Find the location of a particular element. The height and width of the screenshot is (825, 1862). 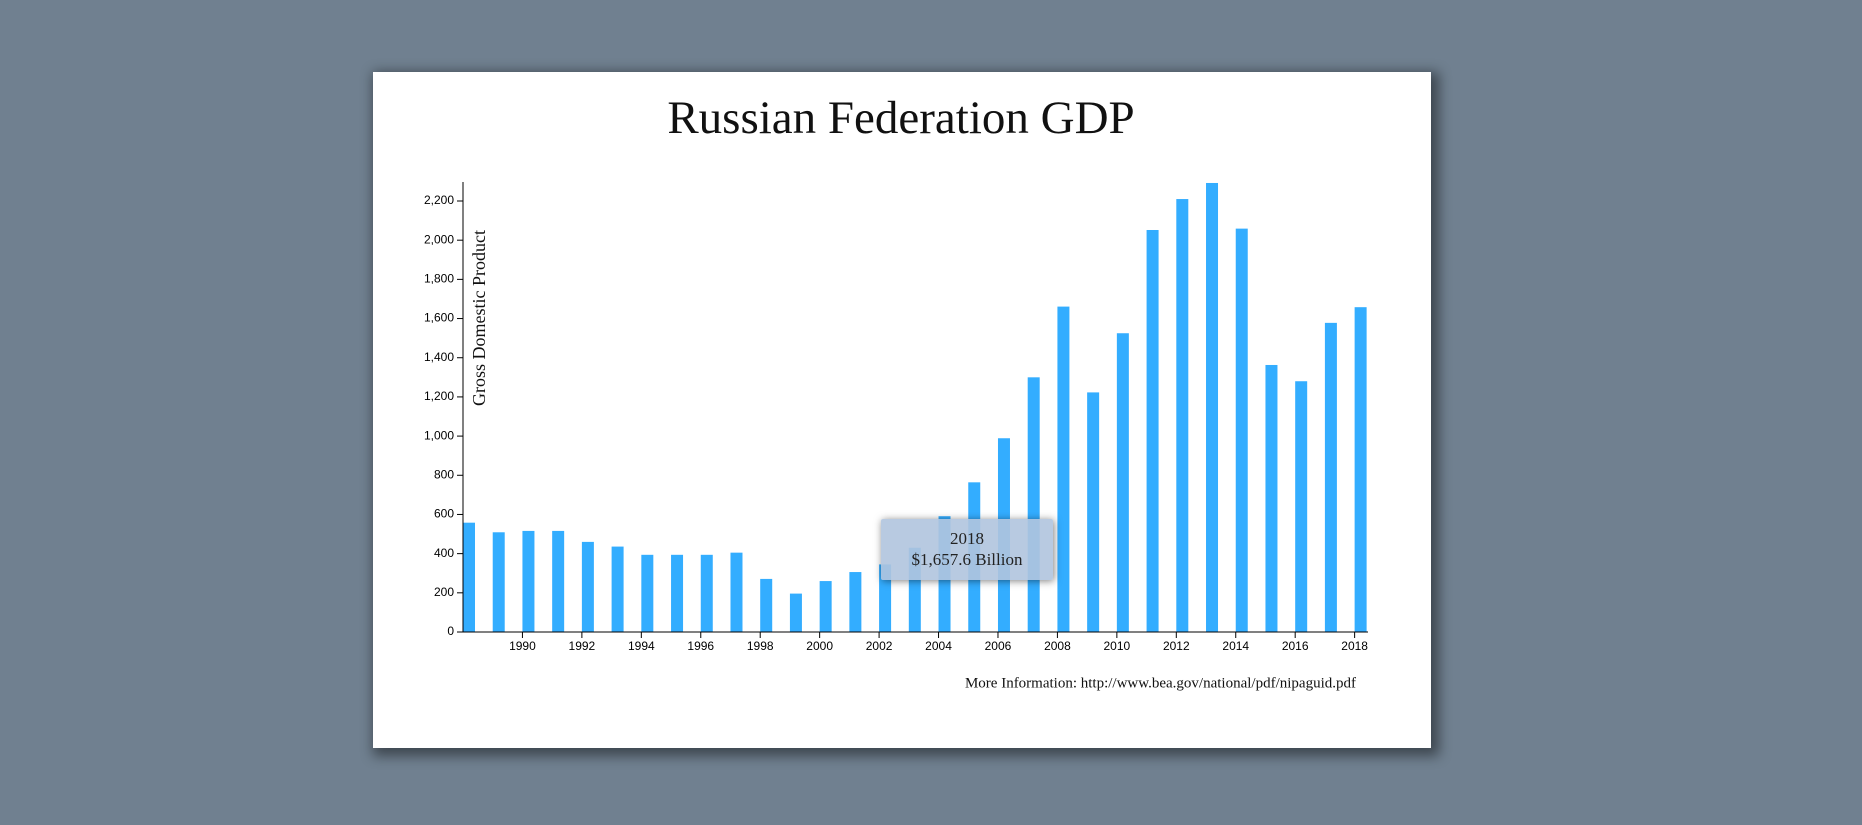

y-tick-label: 1,200 is located at coordinates (439, 396).